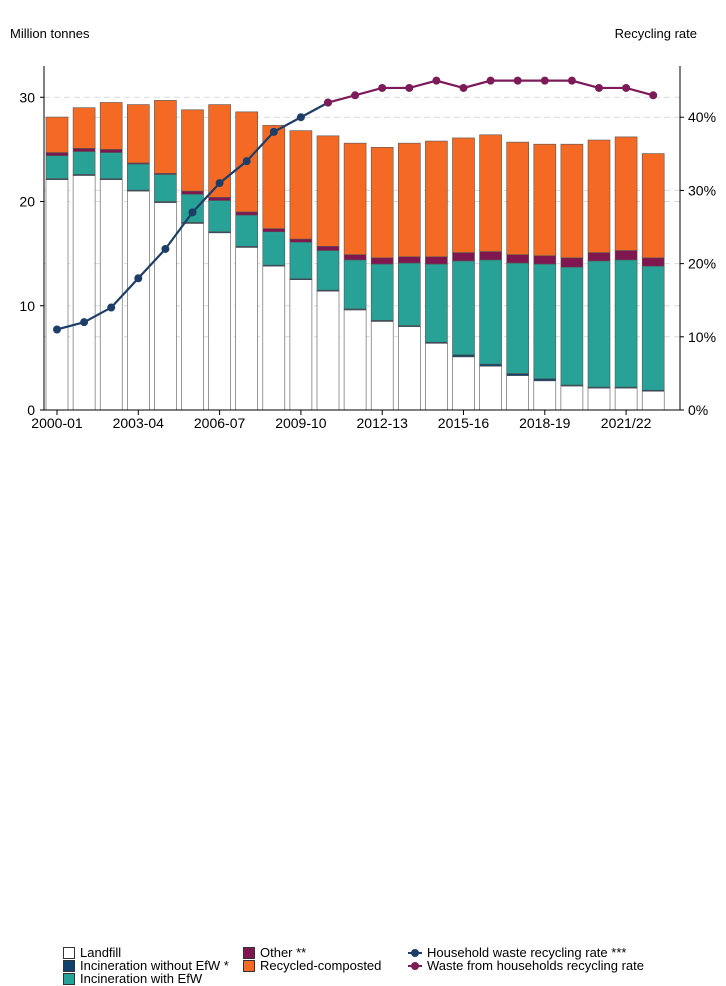  Describe the element at coordinates (220, 423) in the screenshot. I see `x-tick-label-2: 2006-07` at that location.